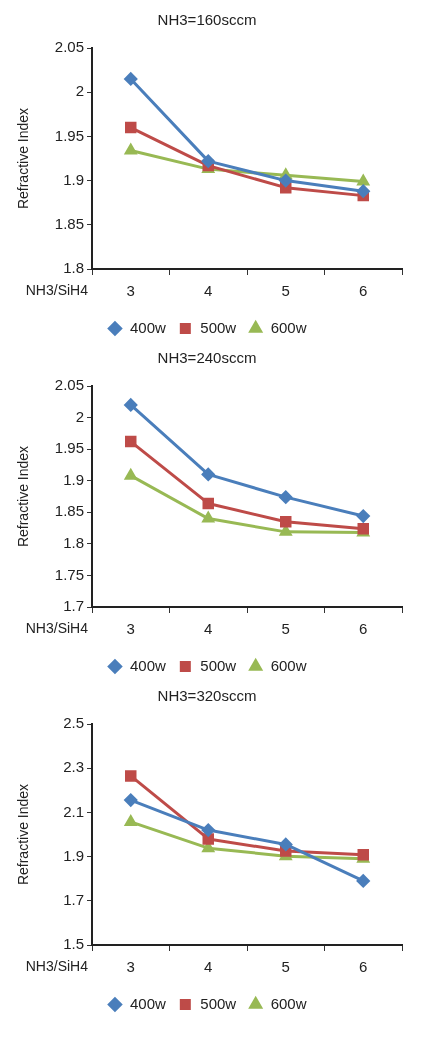  What do you see at coordinates (207, 20) in the screenshot?
I see `chart-title: NH3=160sccm` at bounding box center [207, 20].